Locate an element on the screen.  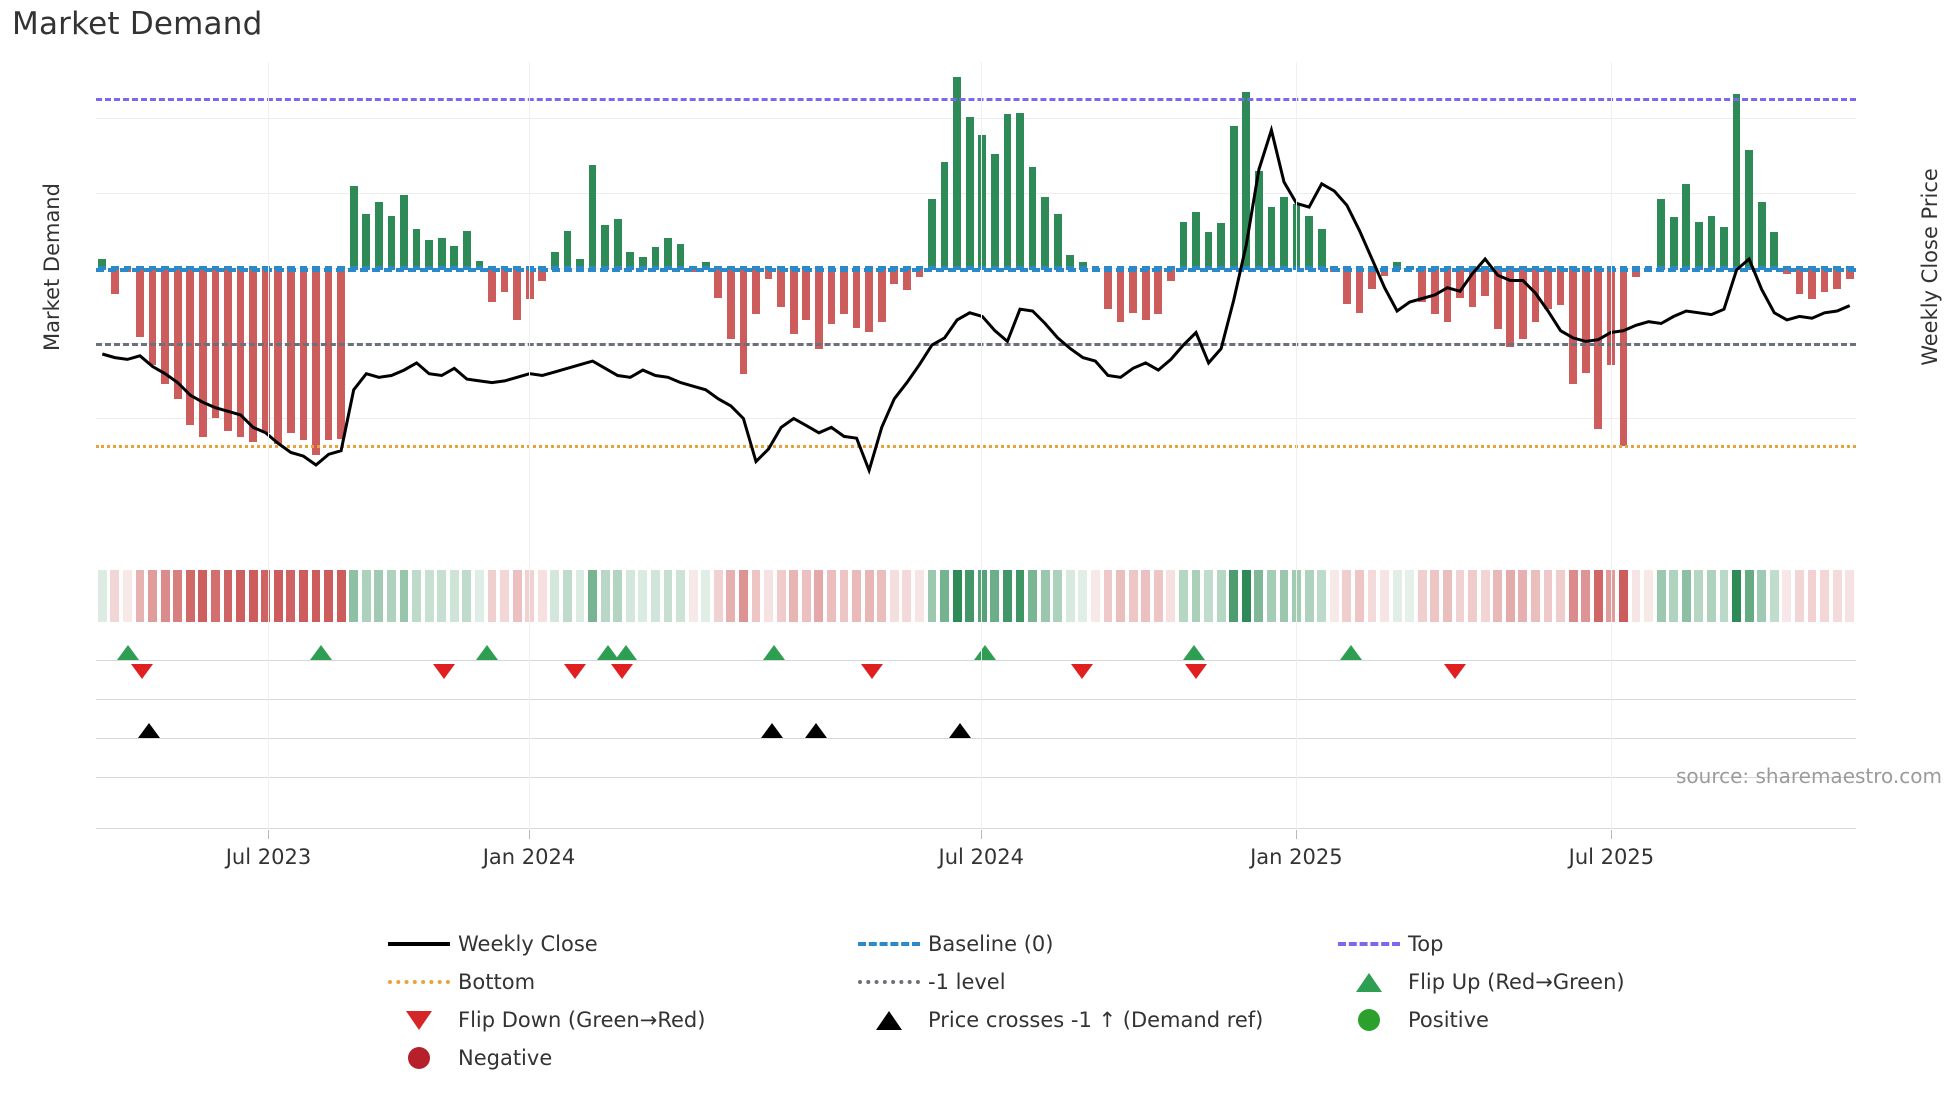
legend-item: Negative is located at coordinates (615, 1058).